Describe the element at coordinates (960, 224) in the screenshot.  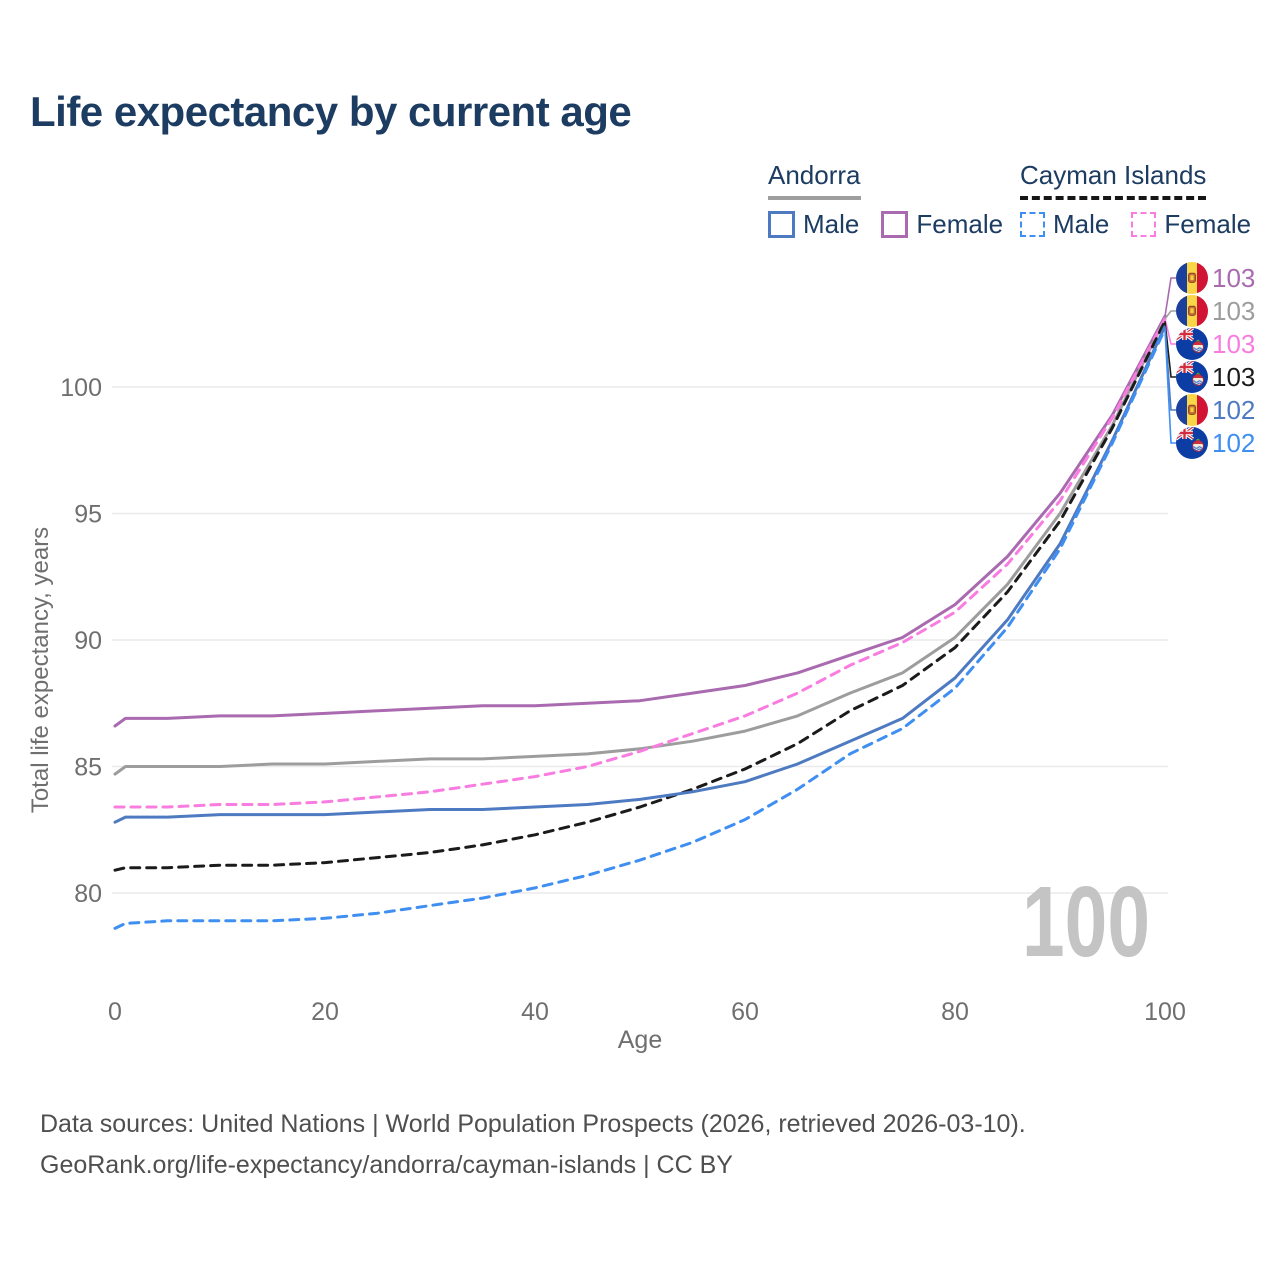
I see `legend-label-andorra-female: Female` at that location.